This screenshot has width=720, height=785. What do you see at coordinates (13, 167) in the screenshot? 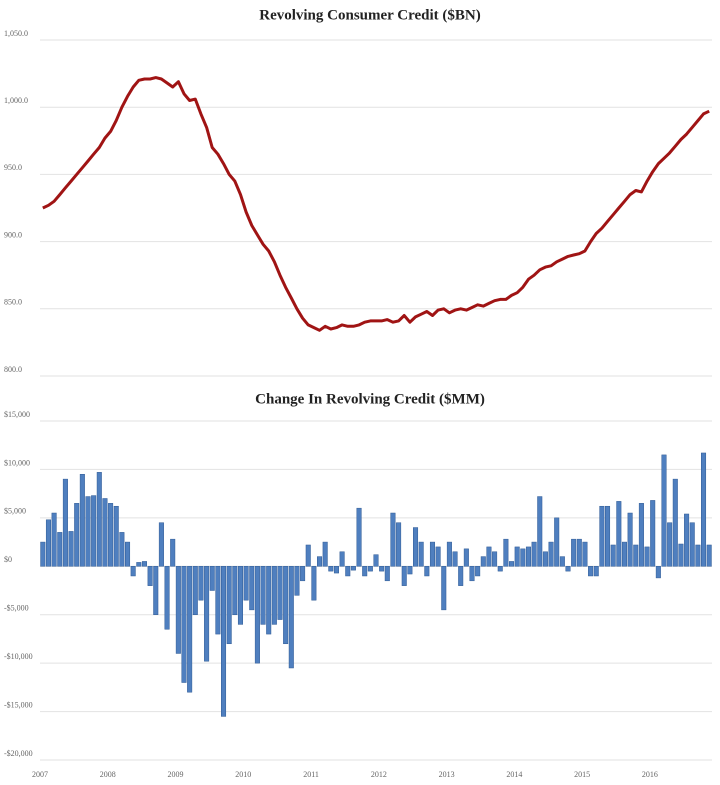
I see `y-tick-label: 950.0` at bounding box center [13, 167].